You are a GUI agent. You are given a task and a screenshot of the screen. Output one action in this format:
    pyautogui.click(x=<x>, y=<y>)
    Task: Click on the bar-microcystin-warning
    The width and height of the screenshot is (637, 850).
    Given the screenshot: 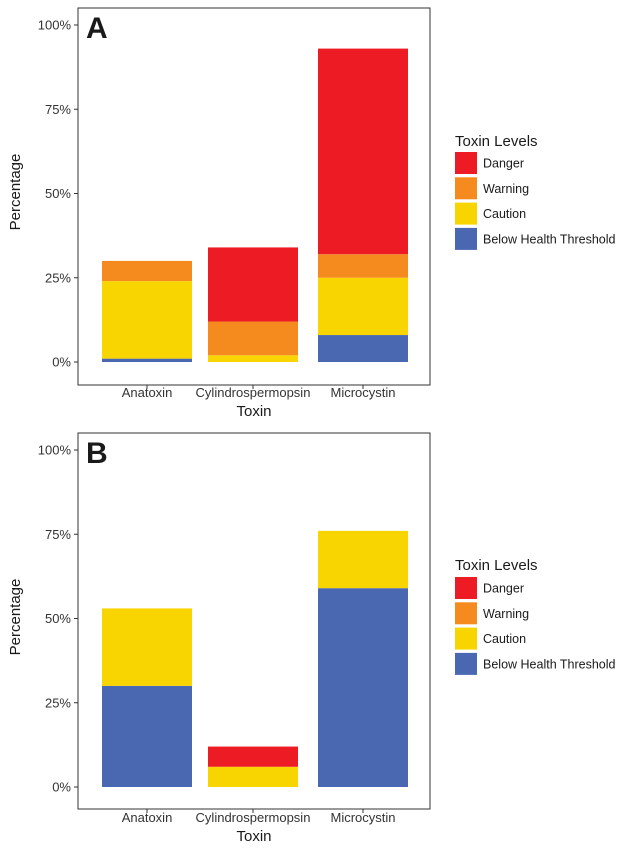 What is the action you would take?
    pyautogui.click(x=363, y=266)
    